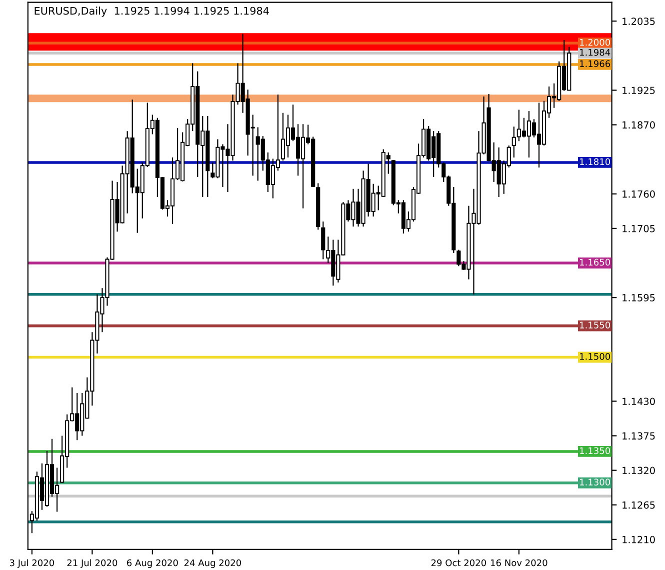 The height and width of the screenshot is (570, 665). Describe the element at coordinates (152, 563) in the screenshot. I see `x-tick-label: 6 Aug 2020` at that location.